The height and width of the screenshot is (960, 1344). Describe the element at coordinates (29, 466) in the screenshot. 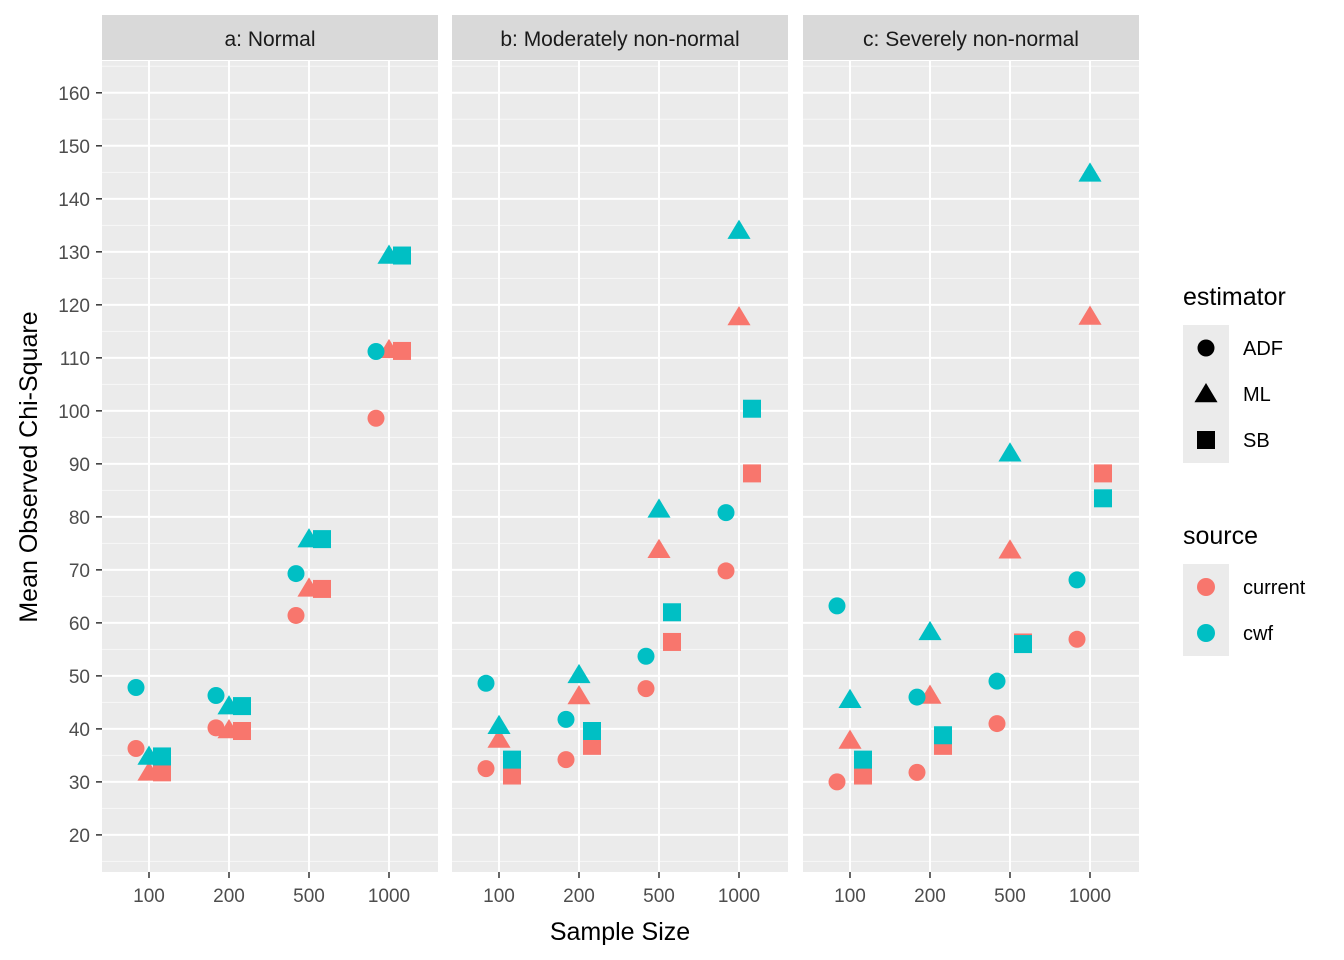

I see `y-axis-title: Mean Observed Chi-Square` at that location.